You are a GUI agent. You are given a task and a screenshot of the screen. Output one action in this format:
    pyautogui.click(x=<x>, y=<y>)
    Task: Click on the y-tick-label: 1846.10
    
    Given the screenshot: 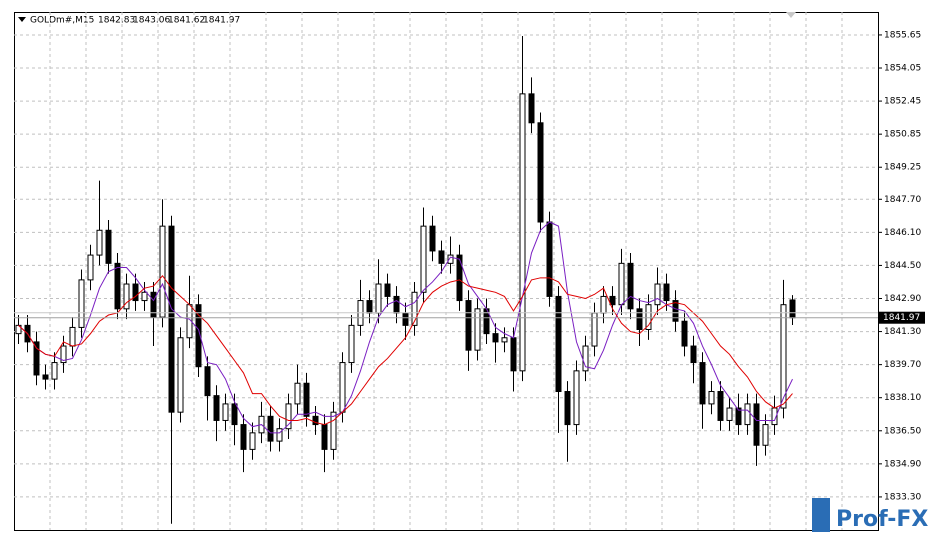 What is the action you would take?
    pyautogui.click(x=902, y=233)
    